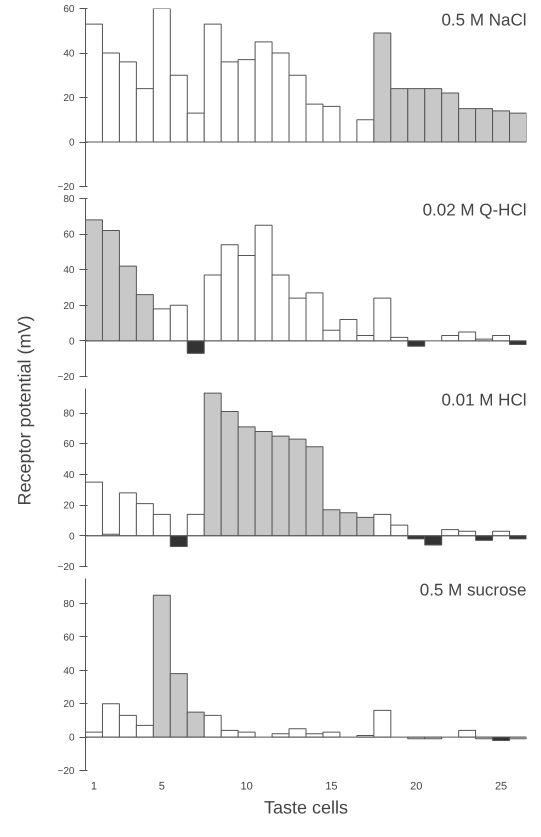 The height and width of the screenshot is (837, 541). I want to click on x-tick-label: 15, so click(331, 786).